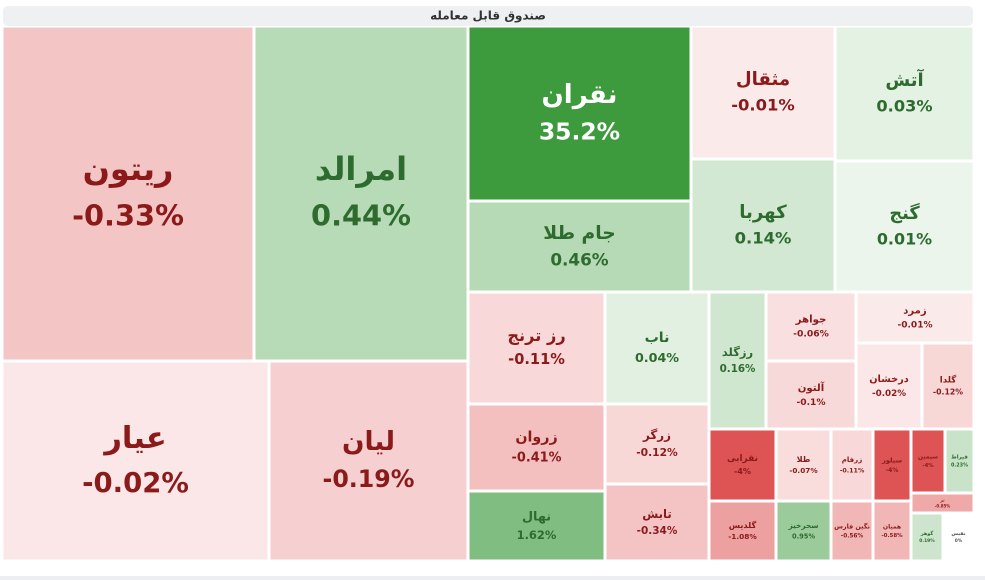 The height and width of the screenshot is (580, 985). What do you see at coordinates (537, 535) in the screenshot?
I see `tile-value: 1.62%` at bounding box center [537, 535].